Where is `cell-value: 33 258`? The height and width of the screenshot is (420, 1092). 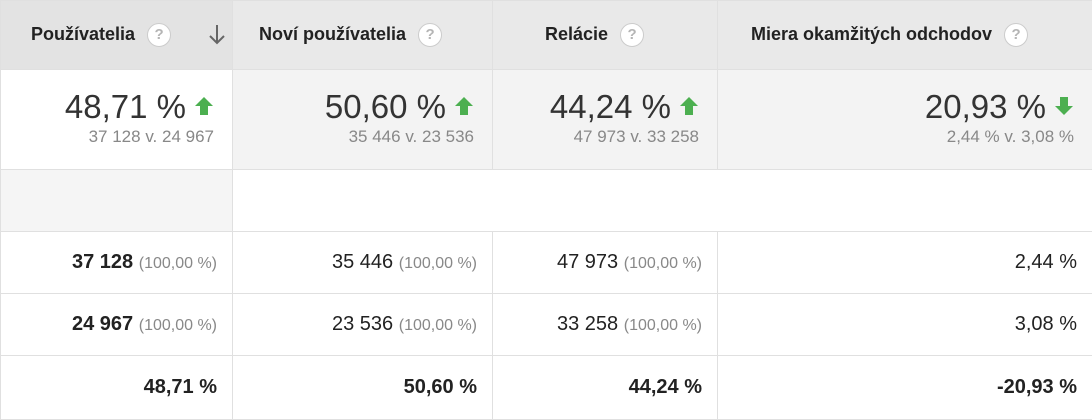 cell-value: 33 258 is located at coordinates (588, 324).